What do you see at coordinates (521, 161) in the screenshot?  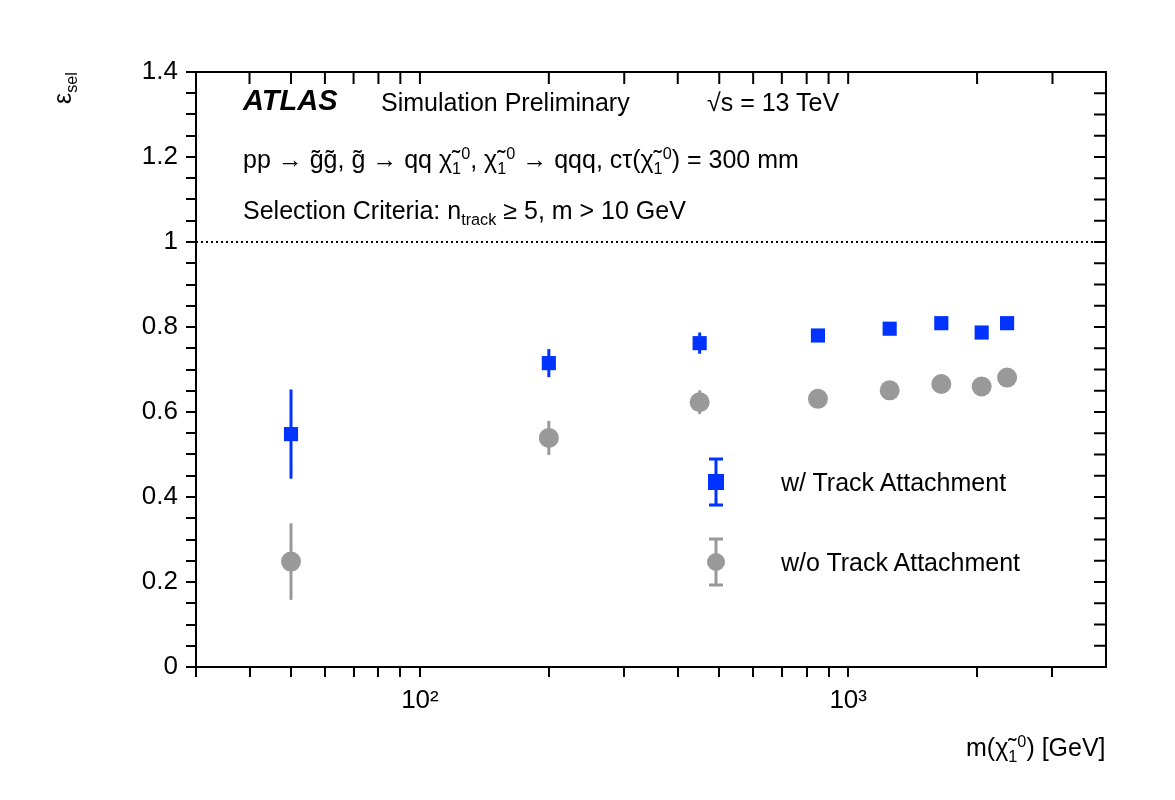 I see `text: pp → g̃g̃, g̃ → qq χ̃$_{1}$$^{0}$, χ̃$_{1}$$^{0}$ → qqq, cτ(χ̃$_{1}$$^{0}$) = 300 mm` at bounding box center [521, 161].